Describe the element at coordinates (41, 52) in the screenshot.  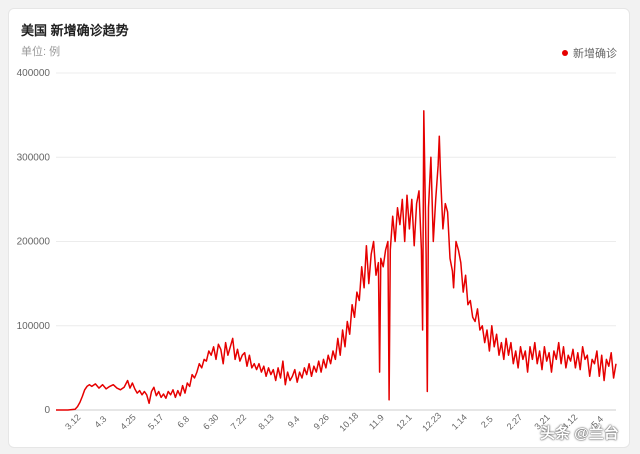
I see `unit-label: 单位: 例` at that location.